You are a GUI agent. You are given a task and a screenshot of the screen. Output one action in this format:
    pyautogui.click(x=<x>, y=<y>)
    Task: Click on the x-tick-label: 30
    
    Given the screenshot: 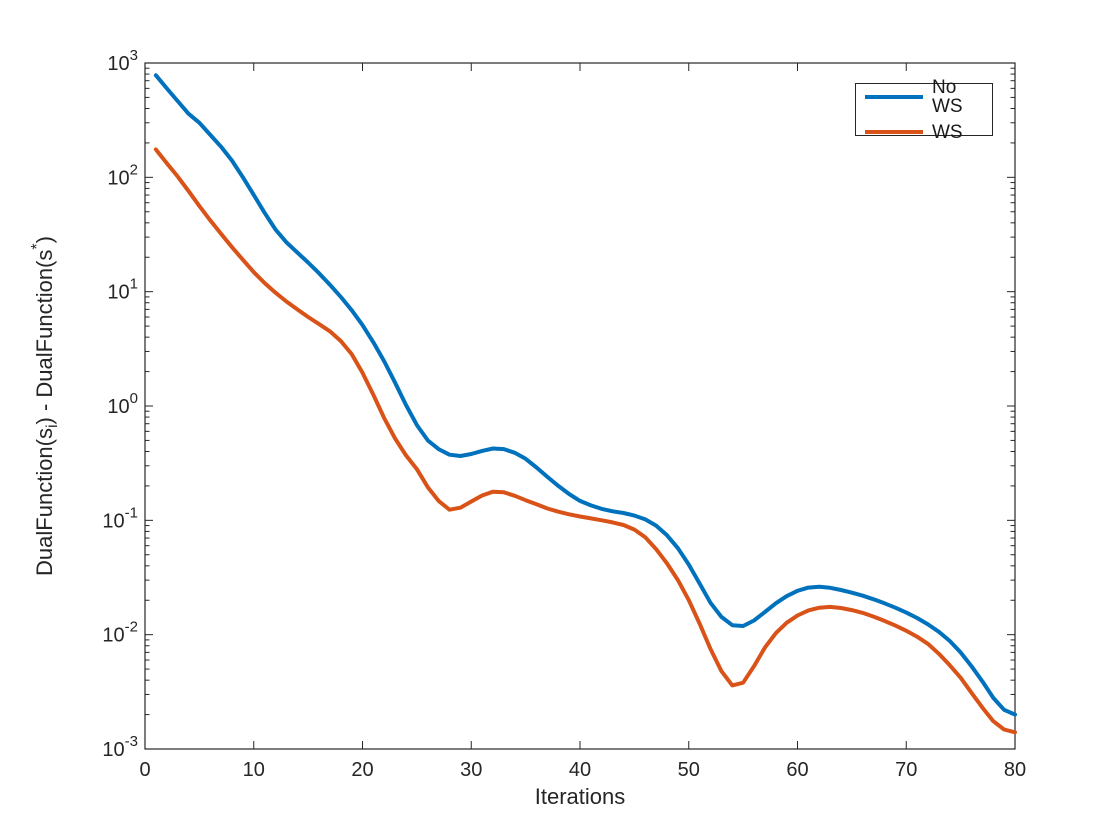 What is the action you would take?
    pyautogui.click(x=471, y=770)
    